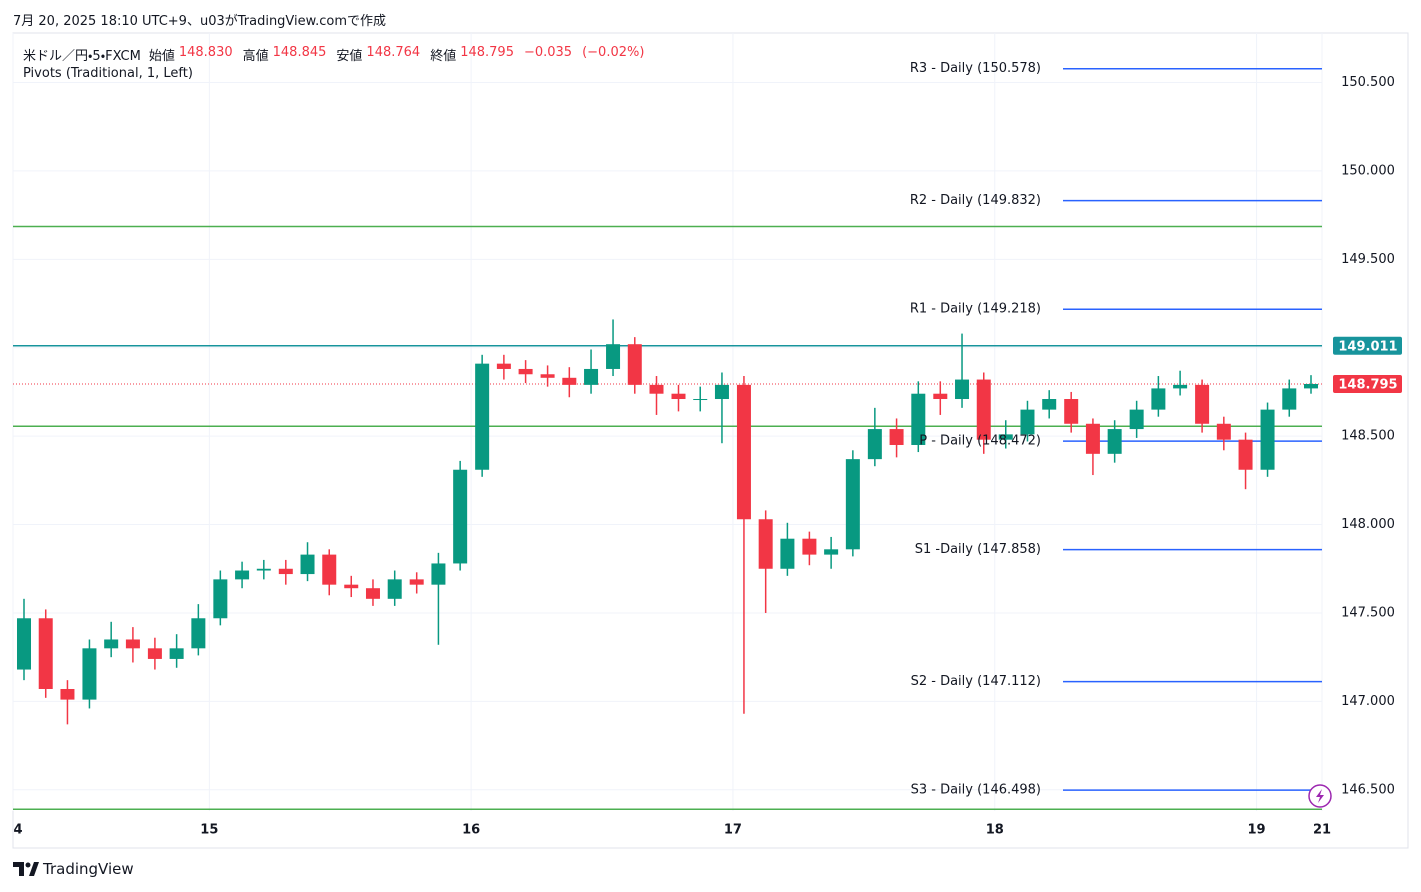  What do you see at coordinates (1368, 82) in the screenshot?
I see `y-tick-label: 150.500` at bounding box center [1368, 82].